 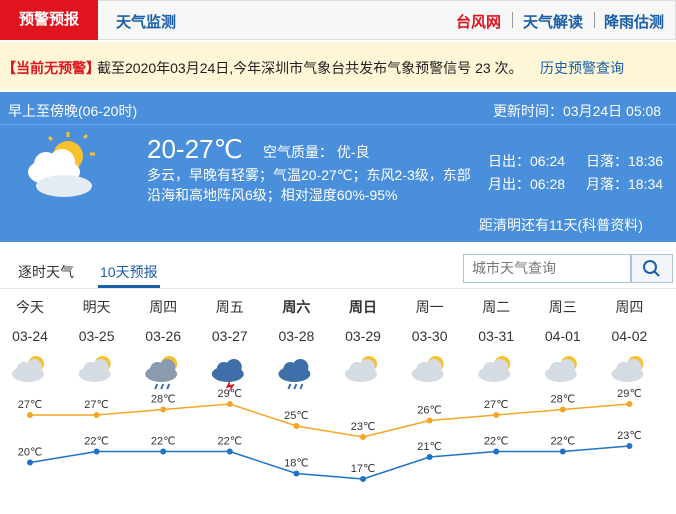 I want to click on tab: 逐时天气, so click(x=46, y=272).